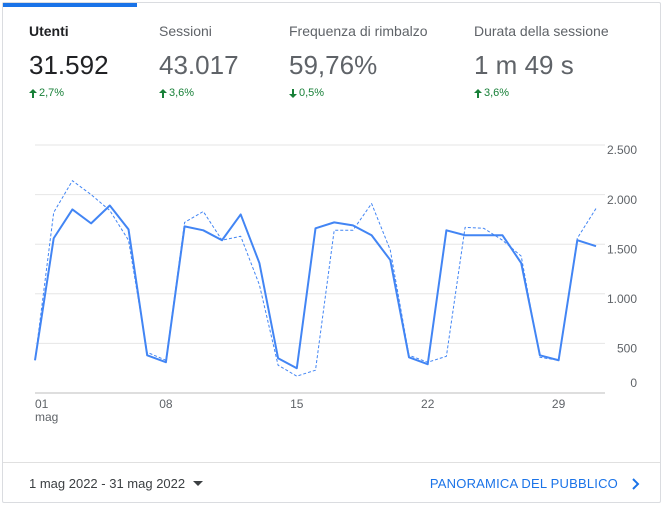  Describe the element at coordinates (52, 93) in the screenshot. I see `change-text: 2,7%` at that location.